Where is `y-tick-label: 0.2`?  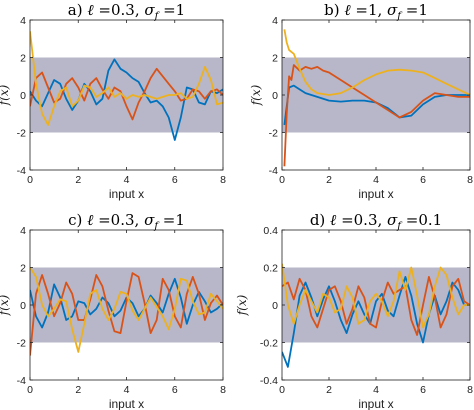
y-tick-label: 0.2 is located at coordinates (270, 269).